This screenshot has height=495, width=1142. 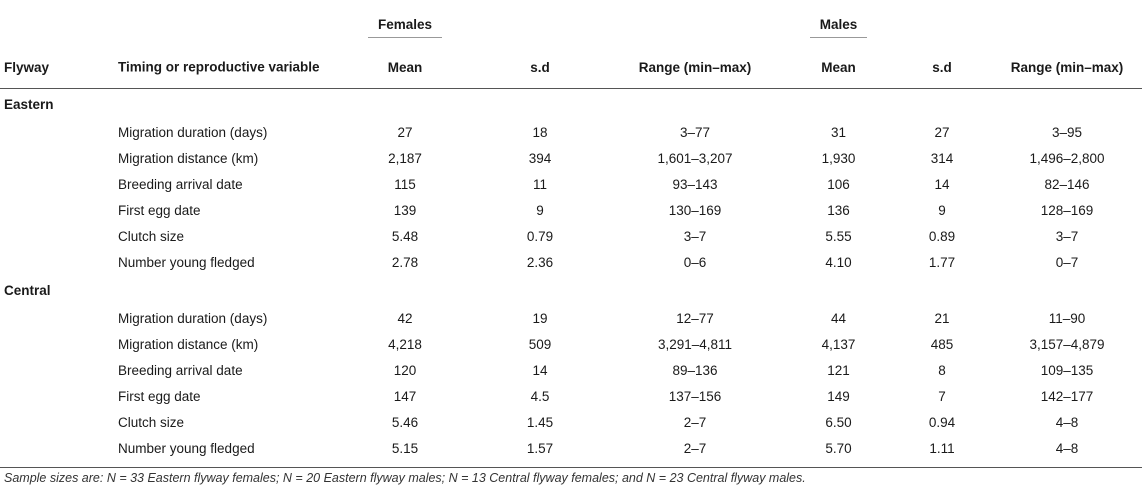 What do you see at coordinates (838, 448) in the screenshot?
I see `cell-male-mean: 5.70` at bounding box center [838, 448].